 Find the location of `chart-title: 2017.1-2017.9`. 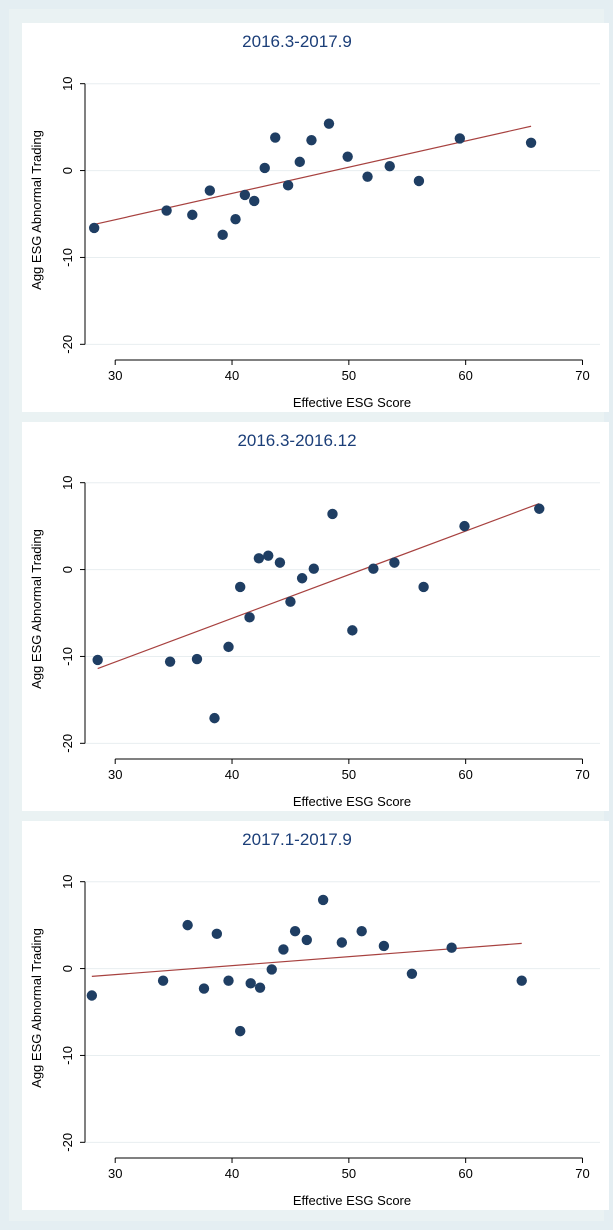

chart-title: 2017.1-2017.9 is located at coordinates (297, 839).